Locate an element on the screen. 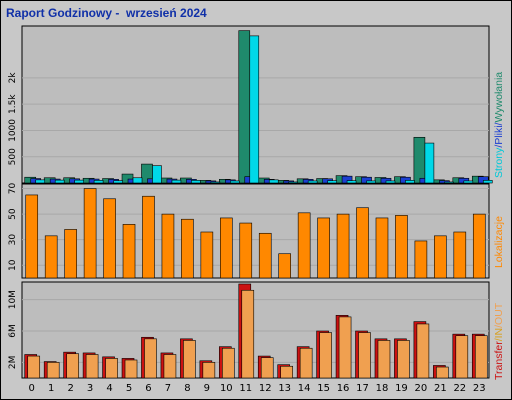  x-tick-label: 4 is located at coordinates (109, 388).